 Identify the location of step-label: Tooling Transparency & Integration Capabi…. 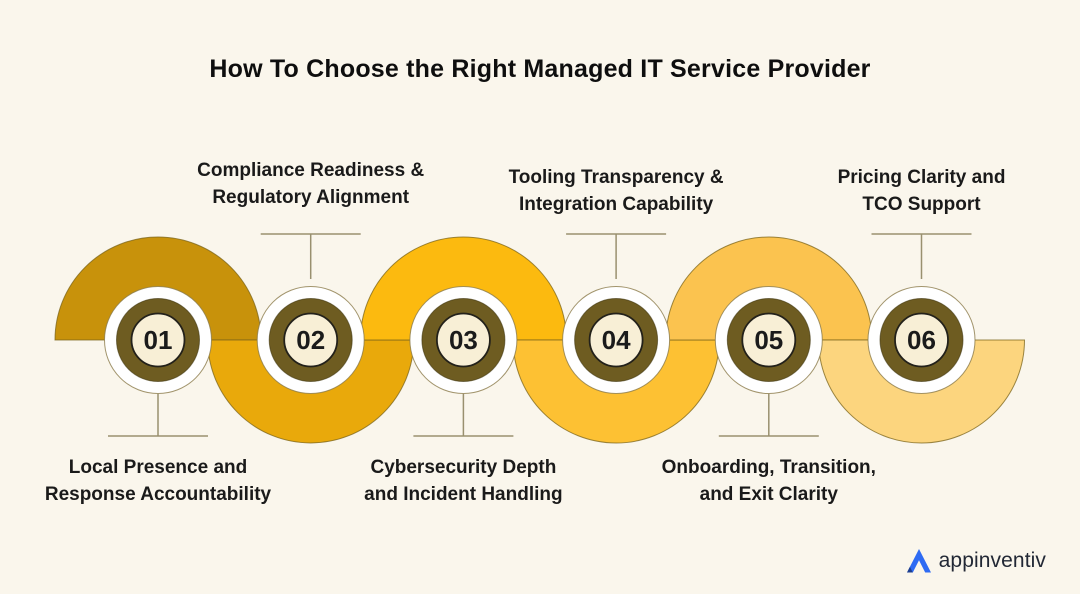
(616, 191).